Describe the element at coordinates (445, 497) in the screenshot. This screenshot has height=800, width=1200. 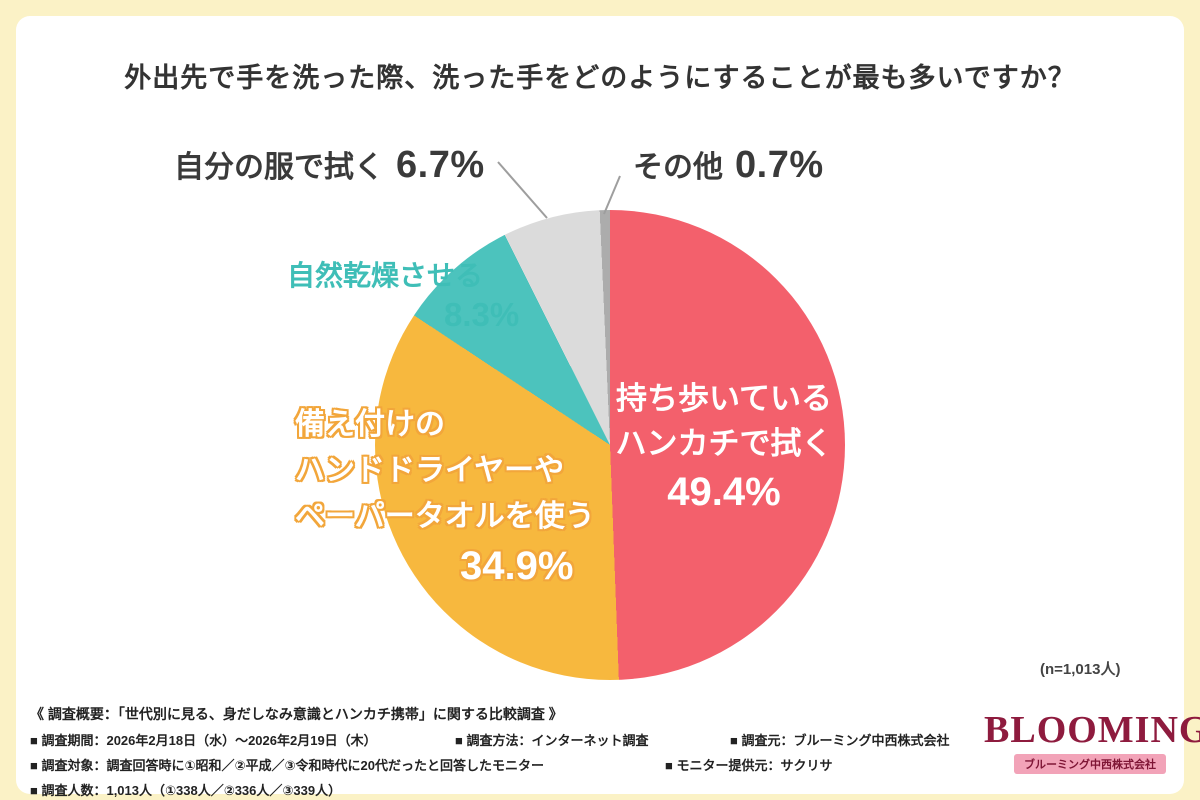
I see `label-hand-dryer: 備え付けの ハンドドライヤーや ペーパータオルを使う 34.9%` at that location.